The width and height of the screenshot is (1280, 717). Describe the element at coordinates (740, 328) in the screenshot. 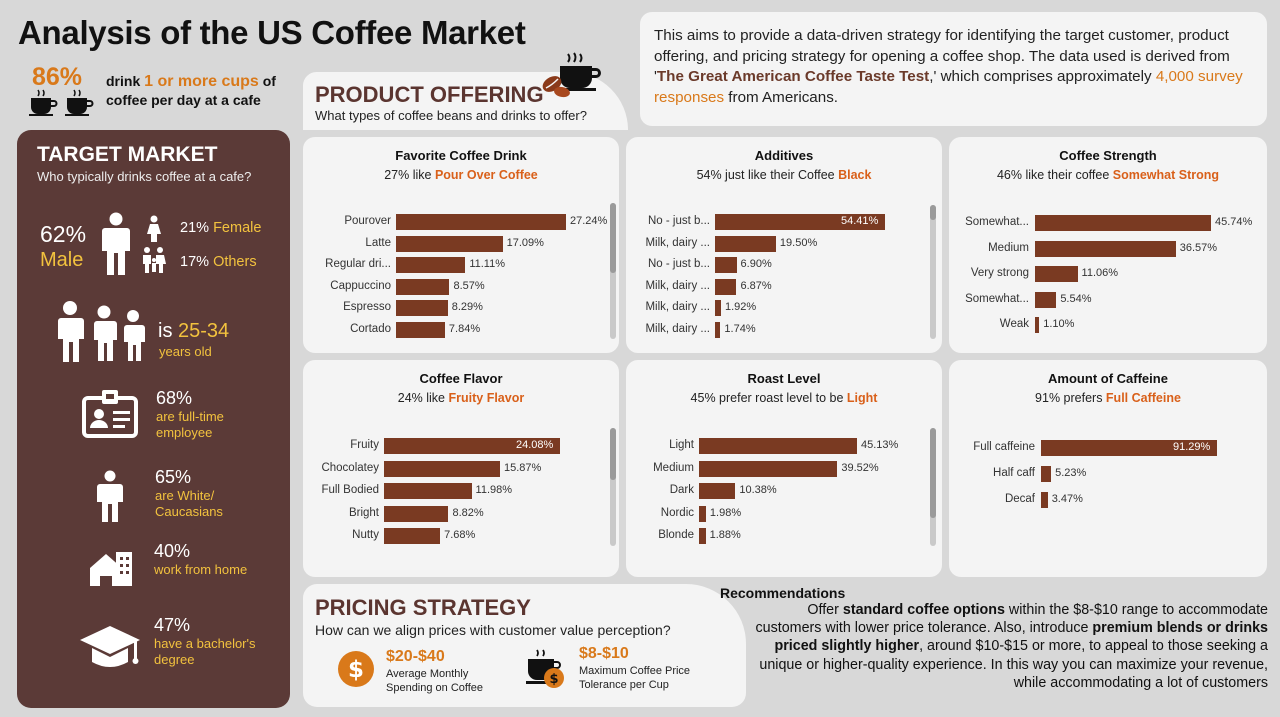

I see `data-label: 1.74%` at that location.